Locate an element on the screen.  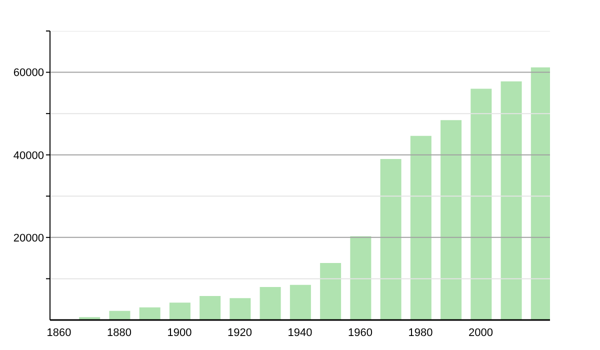
x-tick-label: 1980 is located at coordinates (420, 332).